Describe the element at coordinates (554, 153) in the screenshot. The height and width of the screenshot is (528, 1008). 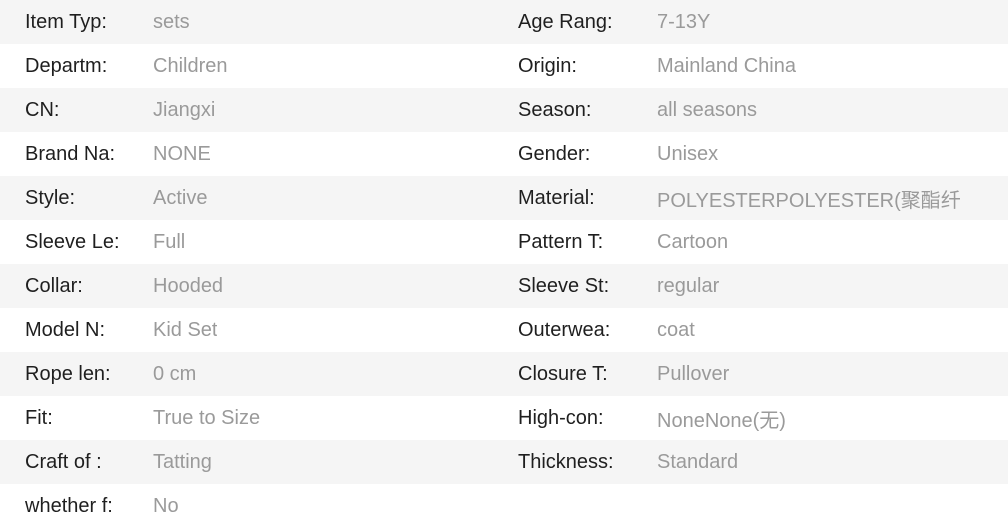
I see `spec-label: Gender:` at that location.